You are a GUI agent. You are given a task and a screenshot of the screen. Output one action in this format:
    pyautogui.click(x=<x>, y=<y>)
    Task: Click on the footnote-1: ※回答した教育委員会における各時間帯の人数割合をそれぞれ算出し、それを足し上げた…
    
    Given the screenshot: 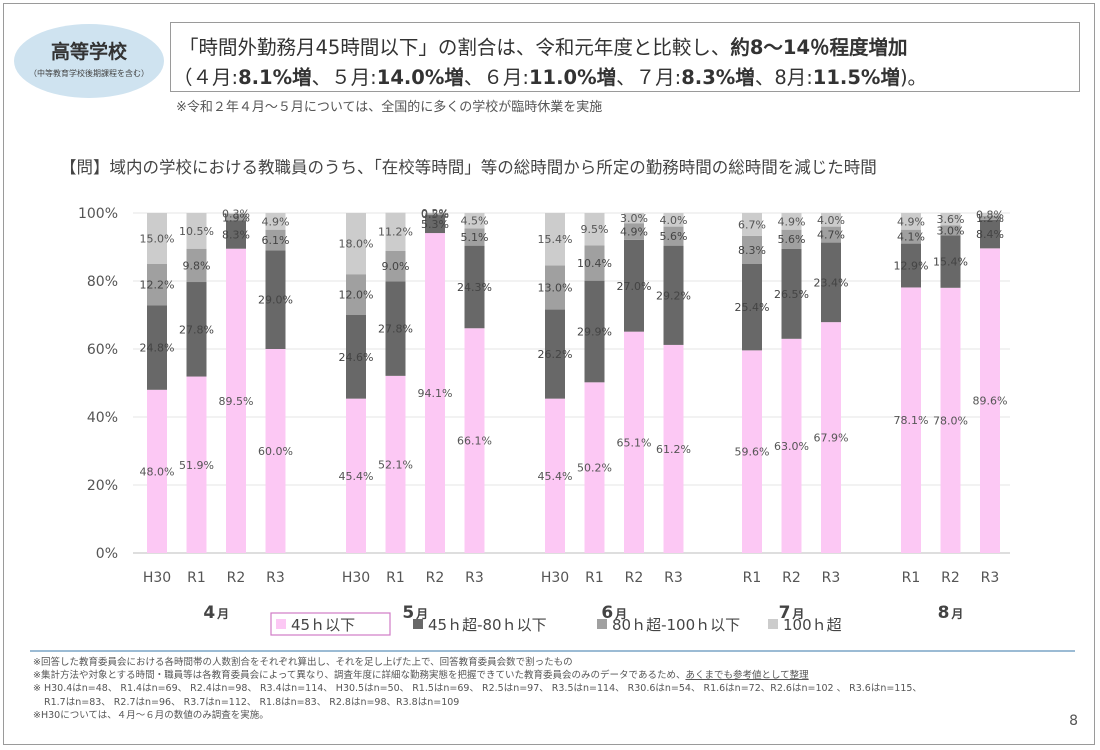 What is the action you would take?
    pyautogui.click(x=303, y=662)
    